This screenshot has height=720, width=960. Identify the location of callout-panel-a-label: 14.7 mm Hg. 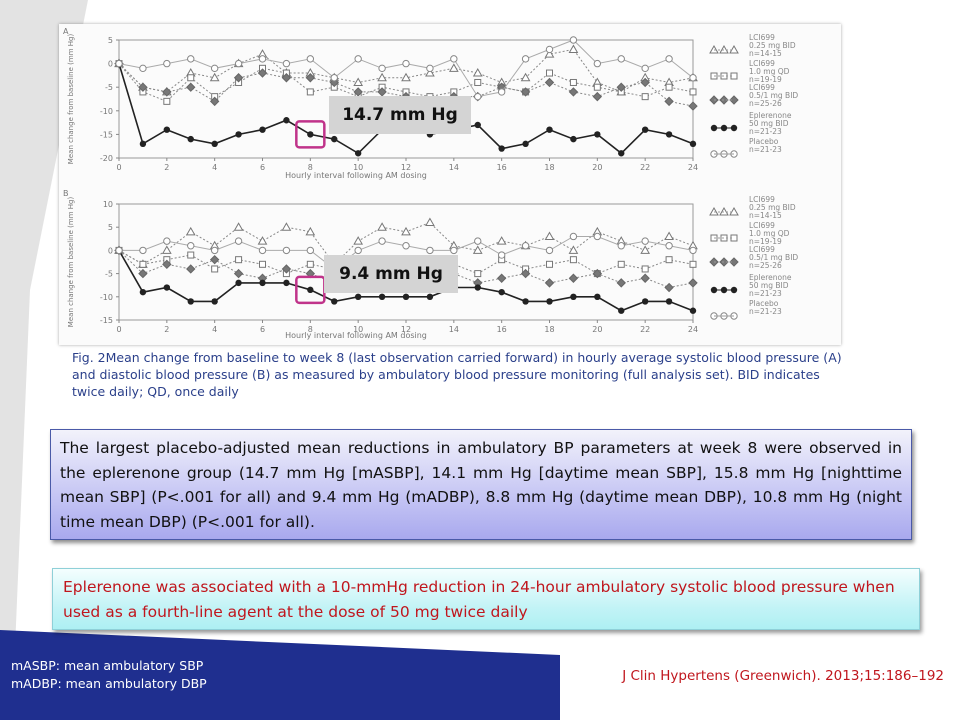
(400, 115).